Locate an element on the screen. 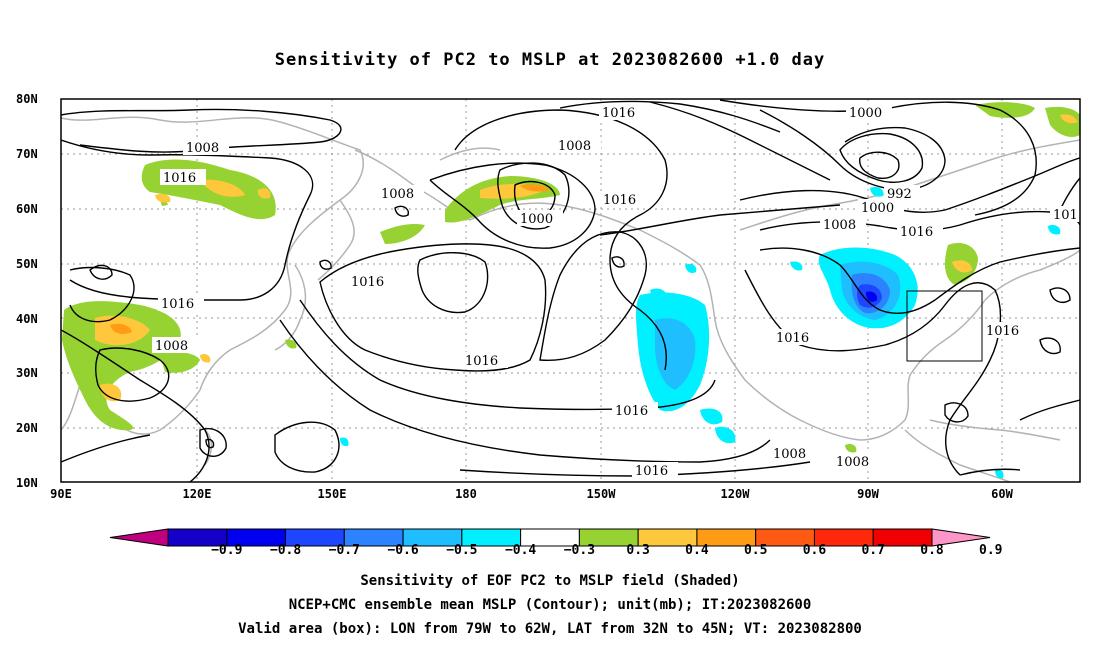  colorbar-tick-label: −0.4 is located at coordinates (520, 550).